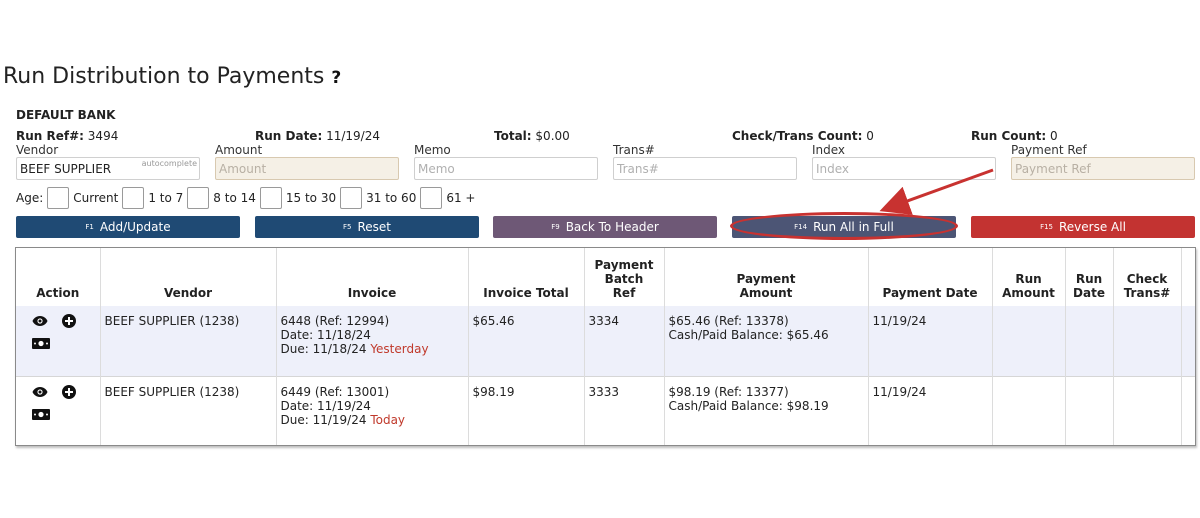 This screenshot has width=1200, height=518. What do you see at coordinates (844, 226) in the screenshot?
I see `annotation-ellipse` at bounding box center [844, 226].